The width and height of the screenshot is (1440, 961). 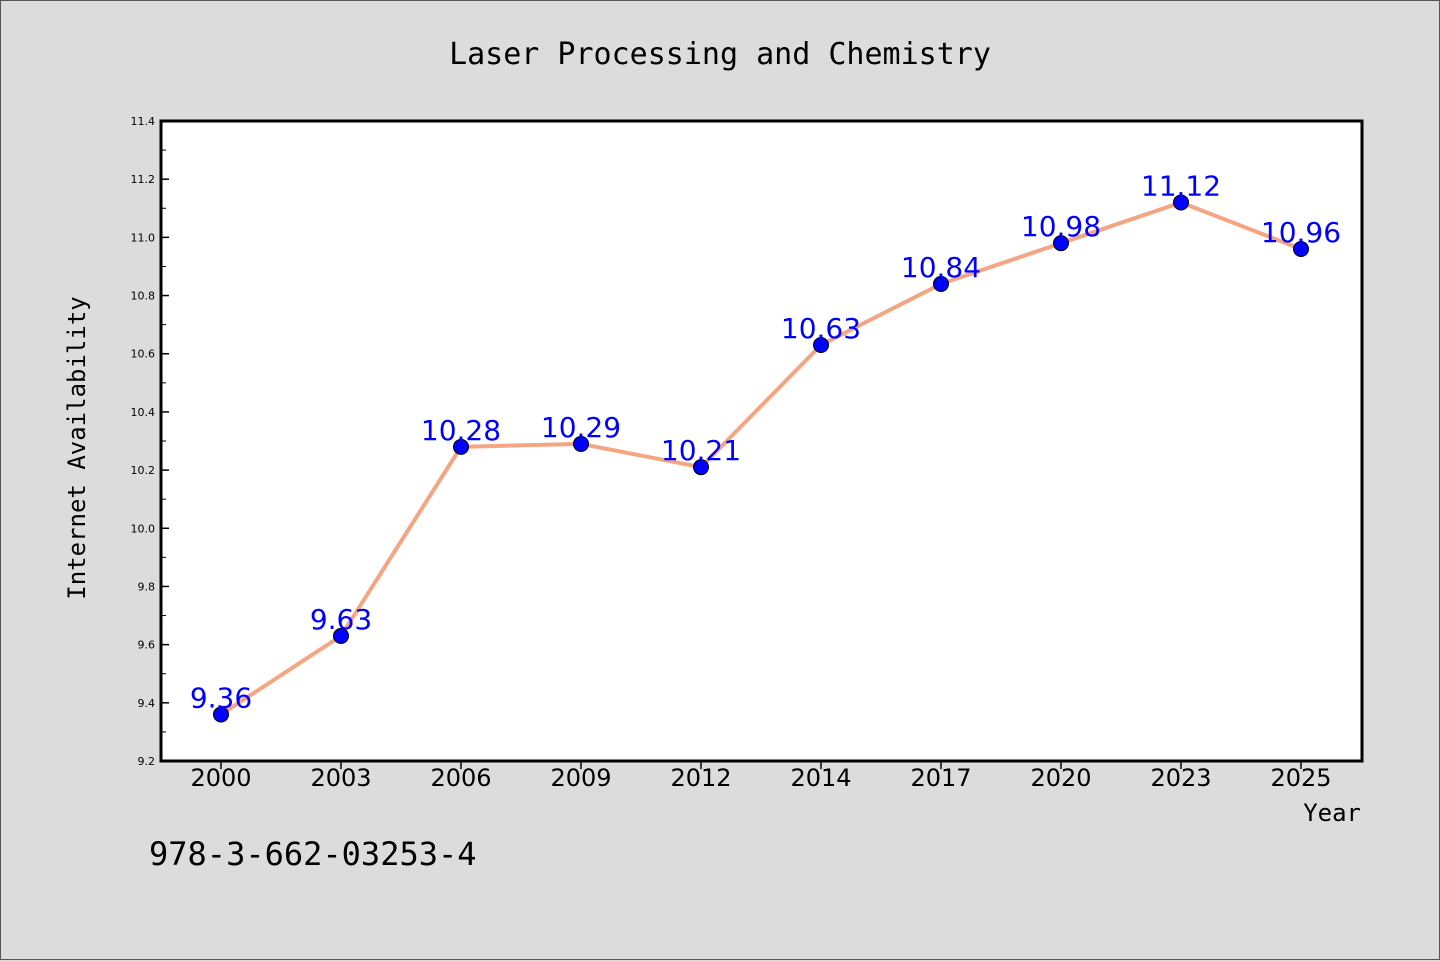 What do you see at coordinates (821, 328) in the screenshot?
I see `data-label: 10.63` at bounding box center [821, 328].